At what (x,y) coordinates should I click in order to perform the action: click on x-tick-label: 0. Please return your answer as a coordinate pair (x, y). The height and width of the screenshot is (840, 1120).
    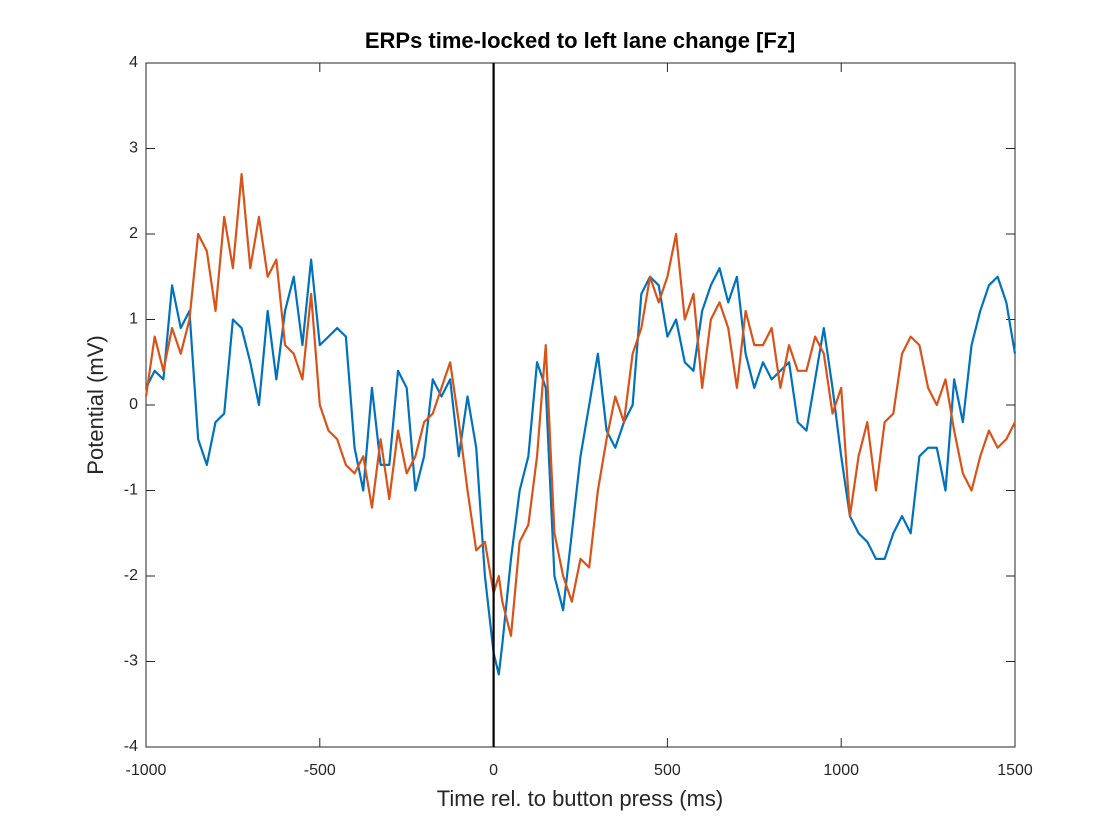
    Looking at the image, I should click on (493, 770).